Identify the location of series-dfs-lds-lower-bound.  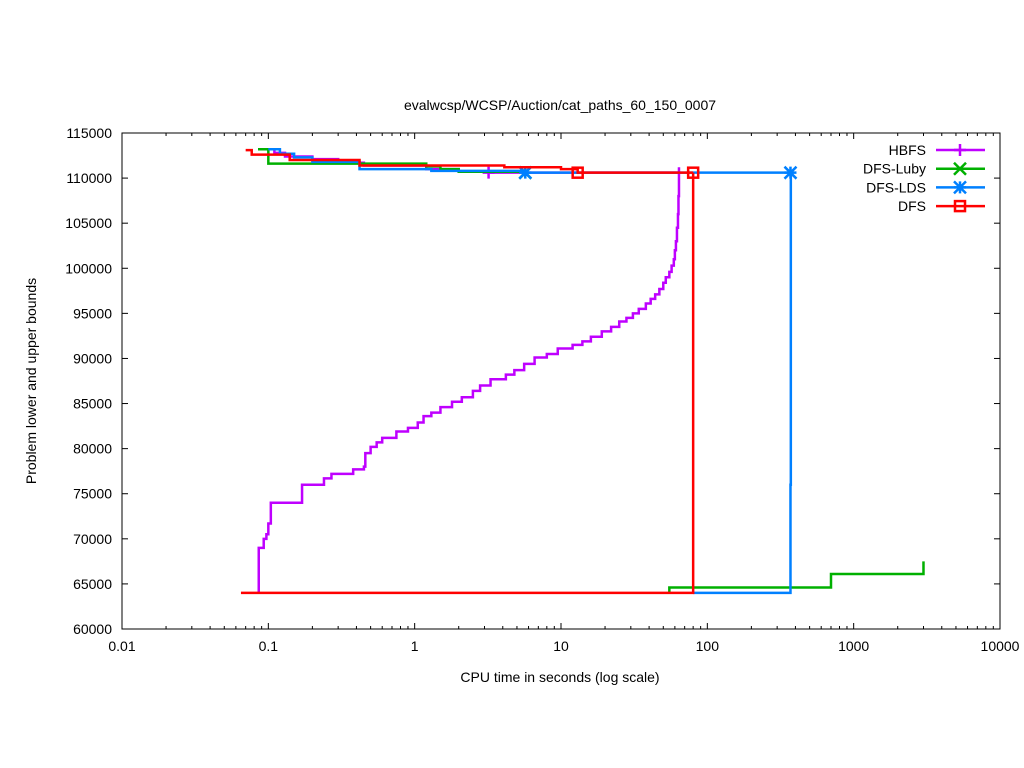
(743, 383).